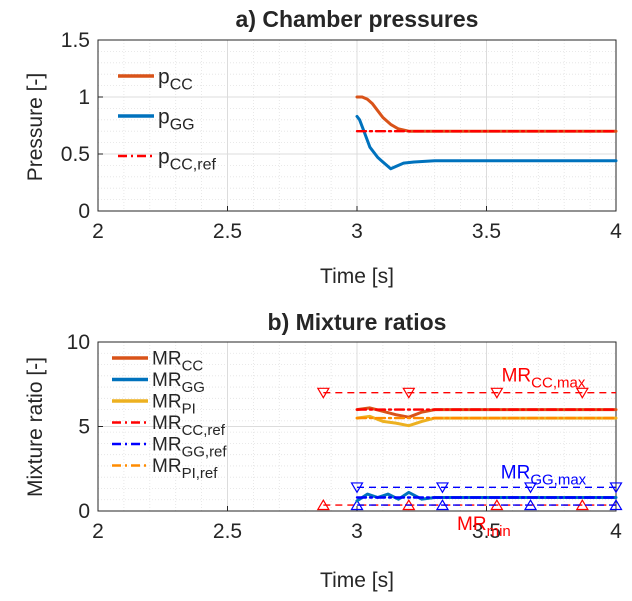 The height and width of the screenshot is (601, 632). I want to click on y-tick-label: 1, so click(84, 97).